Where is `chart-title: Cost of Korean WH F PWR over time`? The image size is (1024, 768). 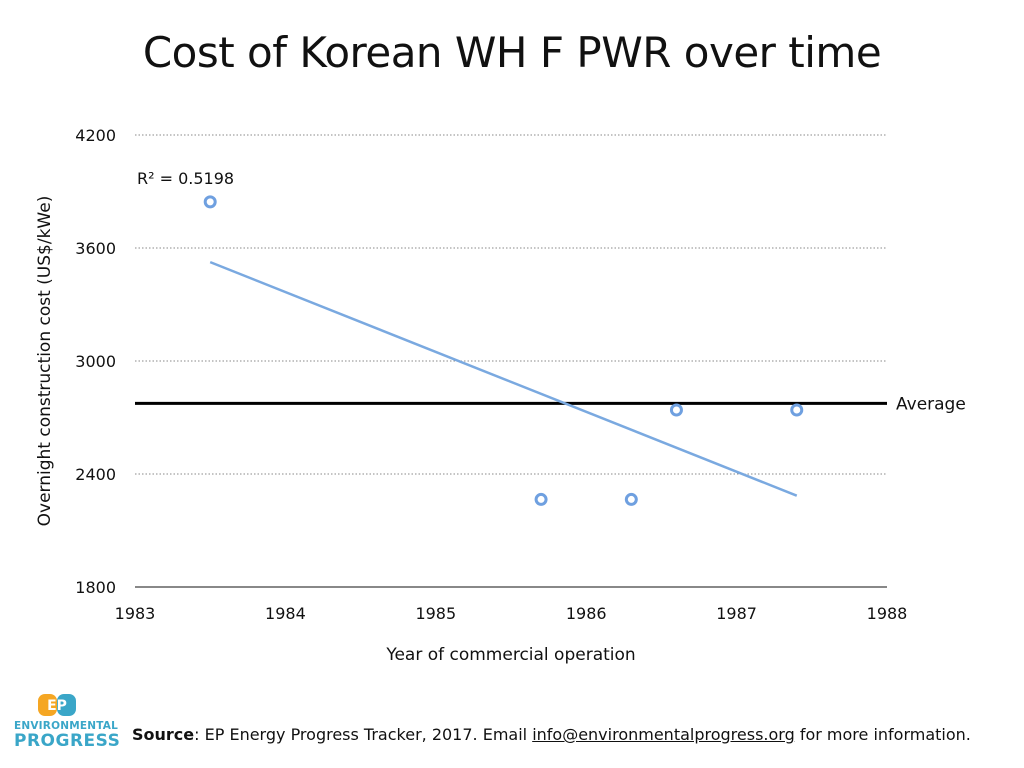 chart-title: Cost of Korean WH F PWR over time is located at coordinates (512, 52).